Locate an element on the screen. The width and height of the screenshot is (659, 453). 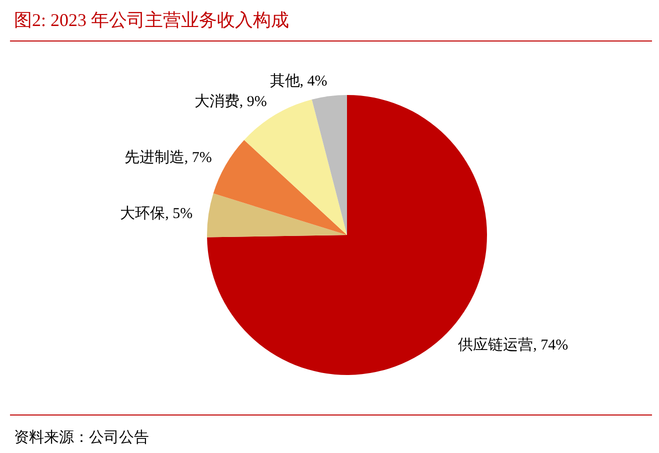
slice-label: 先进制造, 7% is located at coordinates (168, 157).